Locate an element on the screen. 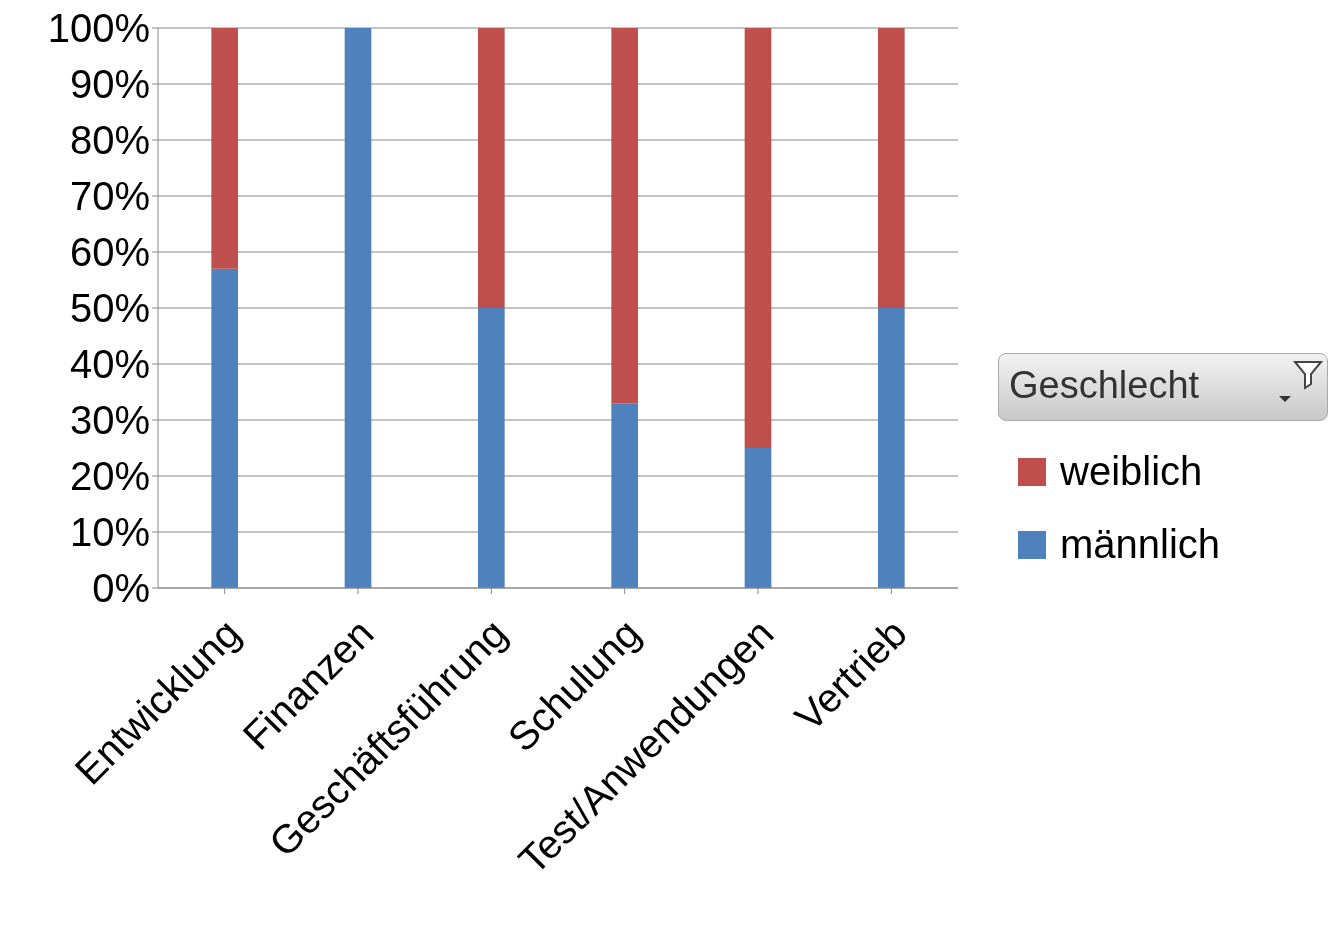 The width and height of the screenshot is (1343, 935). y-tick-label: 0% is located at coordinates (121, 588).